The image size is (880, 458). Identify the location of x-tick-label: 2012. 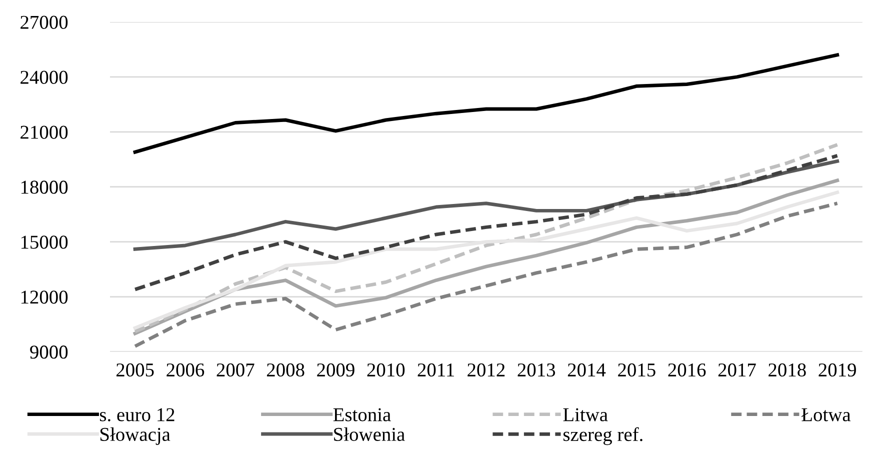
(486, 370).